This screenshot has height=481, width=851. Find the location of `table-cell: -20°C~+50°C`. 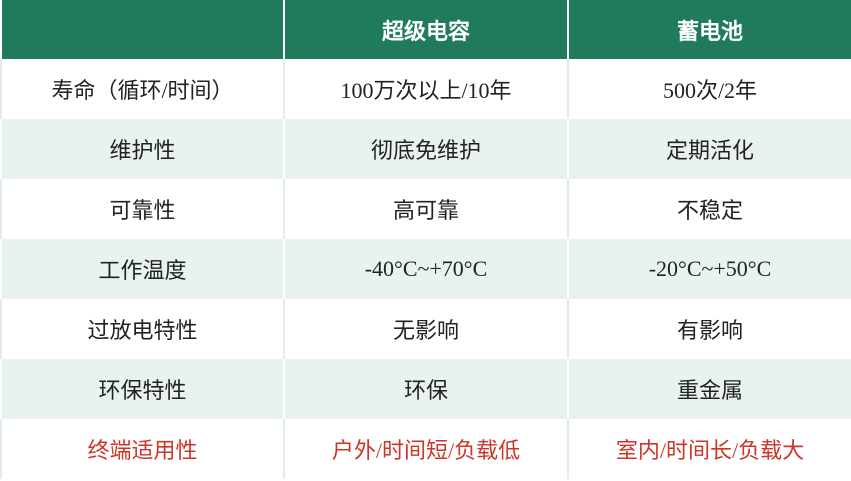

table-cell: -20°C~+50°C is located at coordinates (709, 269).